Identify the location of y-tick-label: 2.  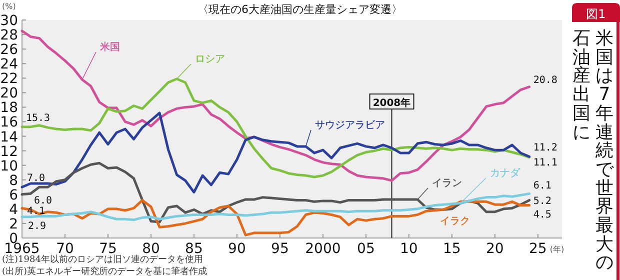
(13, 224).